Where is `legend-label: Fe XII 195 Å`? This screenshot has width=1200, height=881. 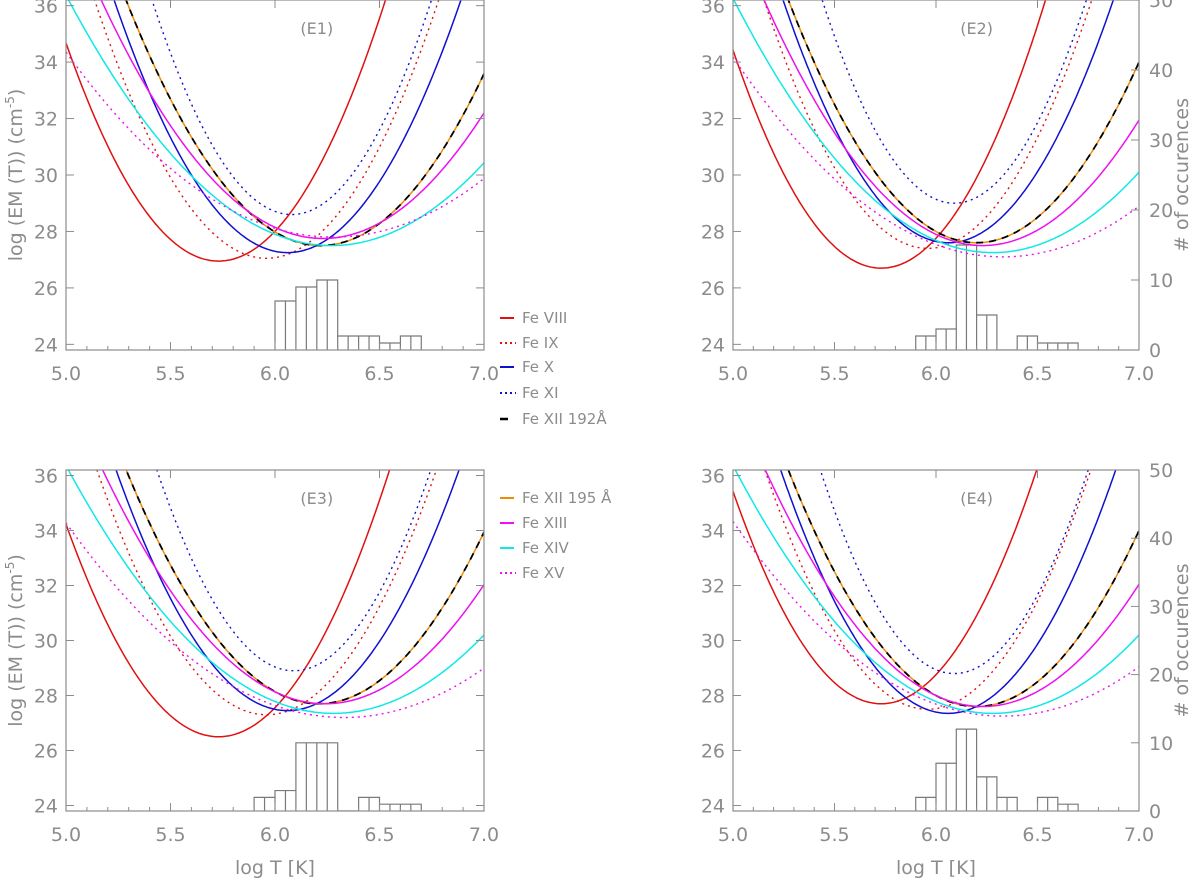
legend-label: Fe XII 195 Å is located at coordinates (567, 497).